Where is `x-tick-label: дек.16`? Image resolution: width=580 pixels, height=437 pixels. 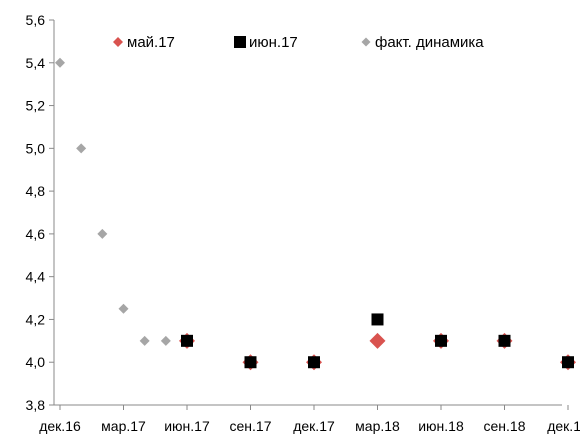
x-tick-label: дек.16 is located at coordinates (60, 426).